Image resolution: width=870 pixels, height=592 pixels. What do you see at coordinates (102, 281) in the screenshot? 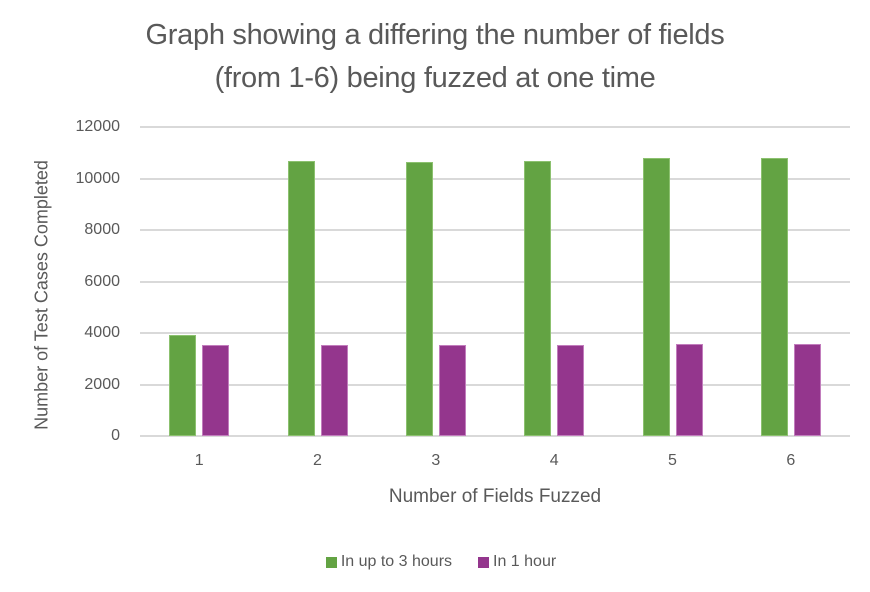
I see `y-tick-label: 6000` at bounding box center [102, 281].